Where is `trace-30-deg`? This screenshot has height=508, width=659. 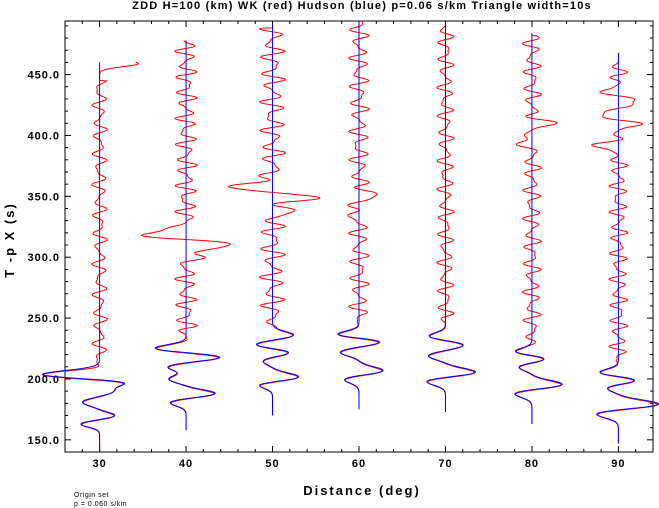
trace-30-deg is located at coordinates (90, 256).